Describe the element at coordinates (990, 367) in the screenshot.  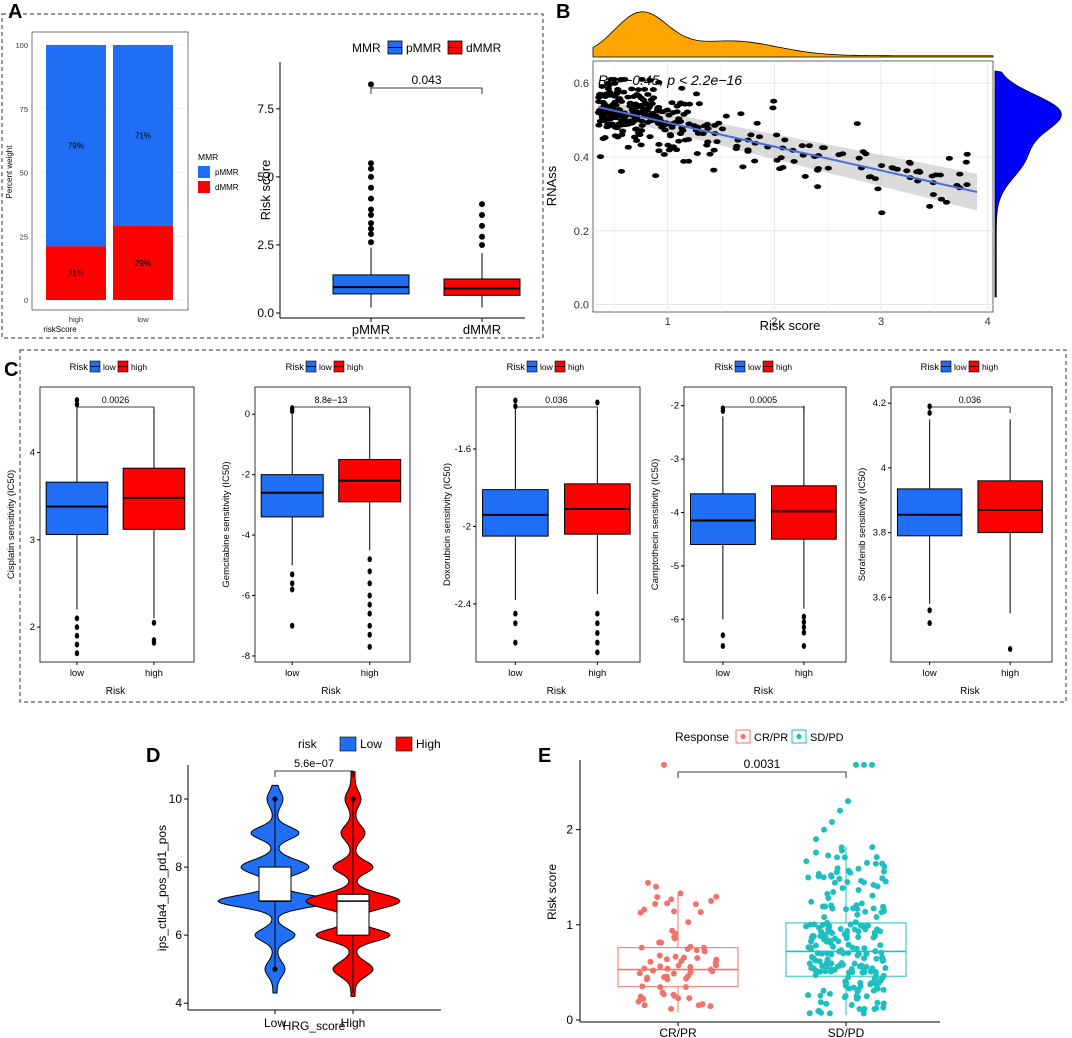
I see `c5-legend-entry: high` at that location.